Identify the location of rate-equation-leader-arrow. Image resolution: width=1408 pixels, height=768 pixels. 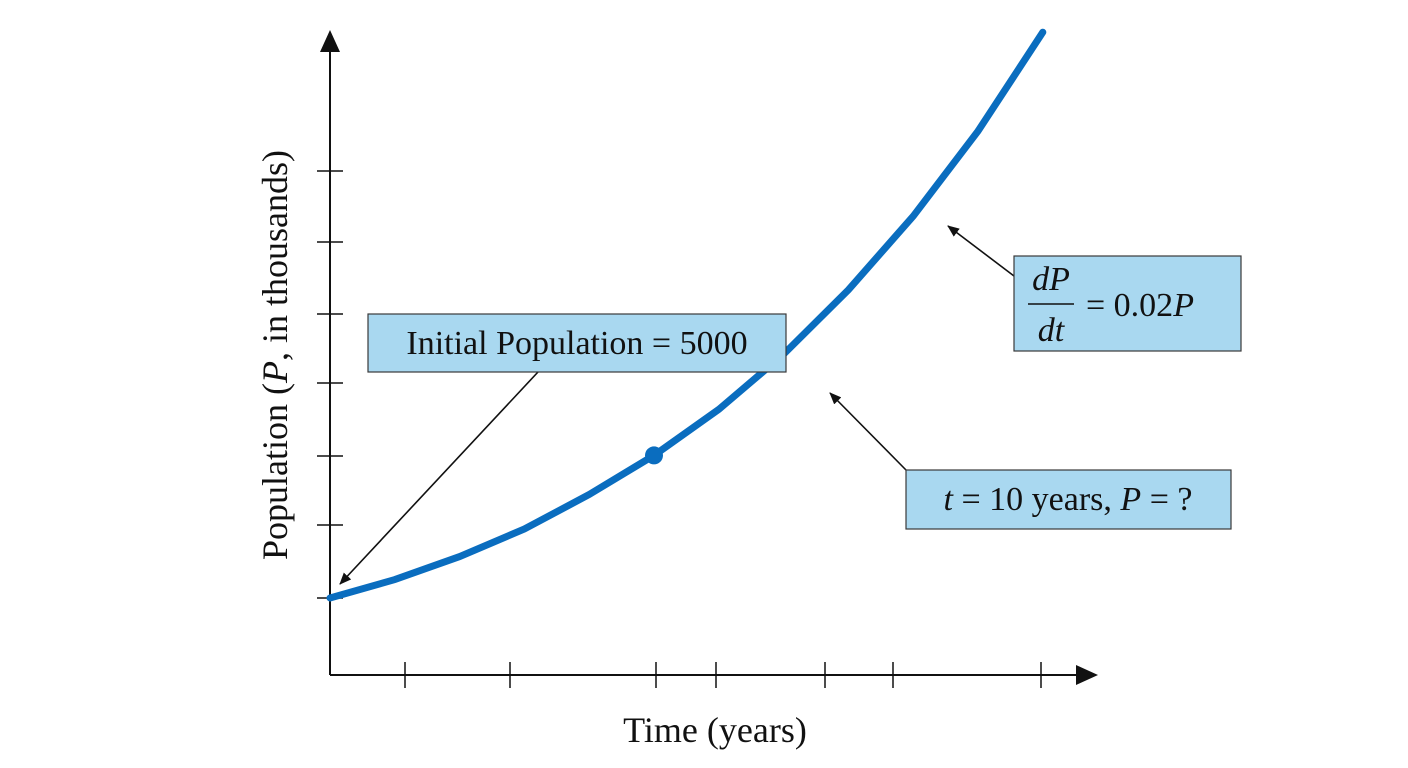
(981, 251).